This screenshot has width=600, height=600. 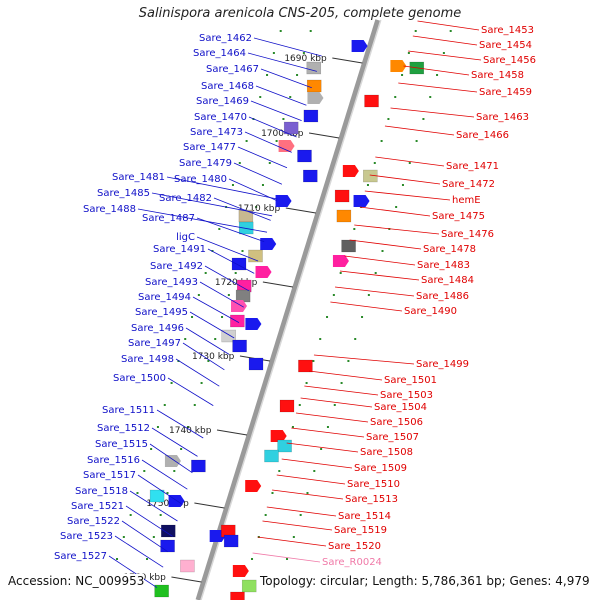 I want to click on right-gene-label: Sare_1520, so click(x=354, y=546).